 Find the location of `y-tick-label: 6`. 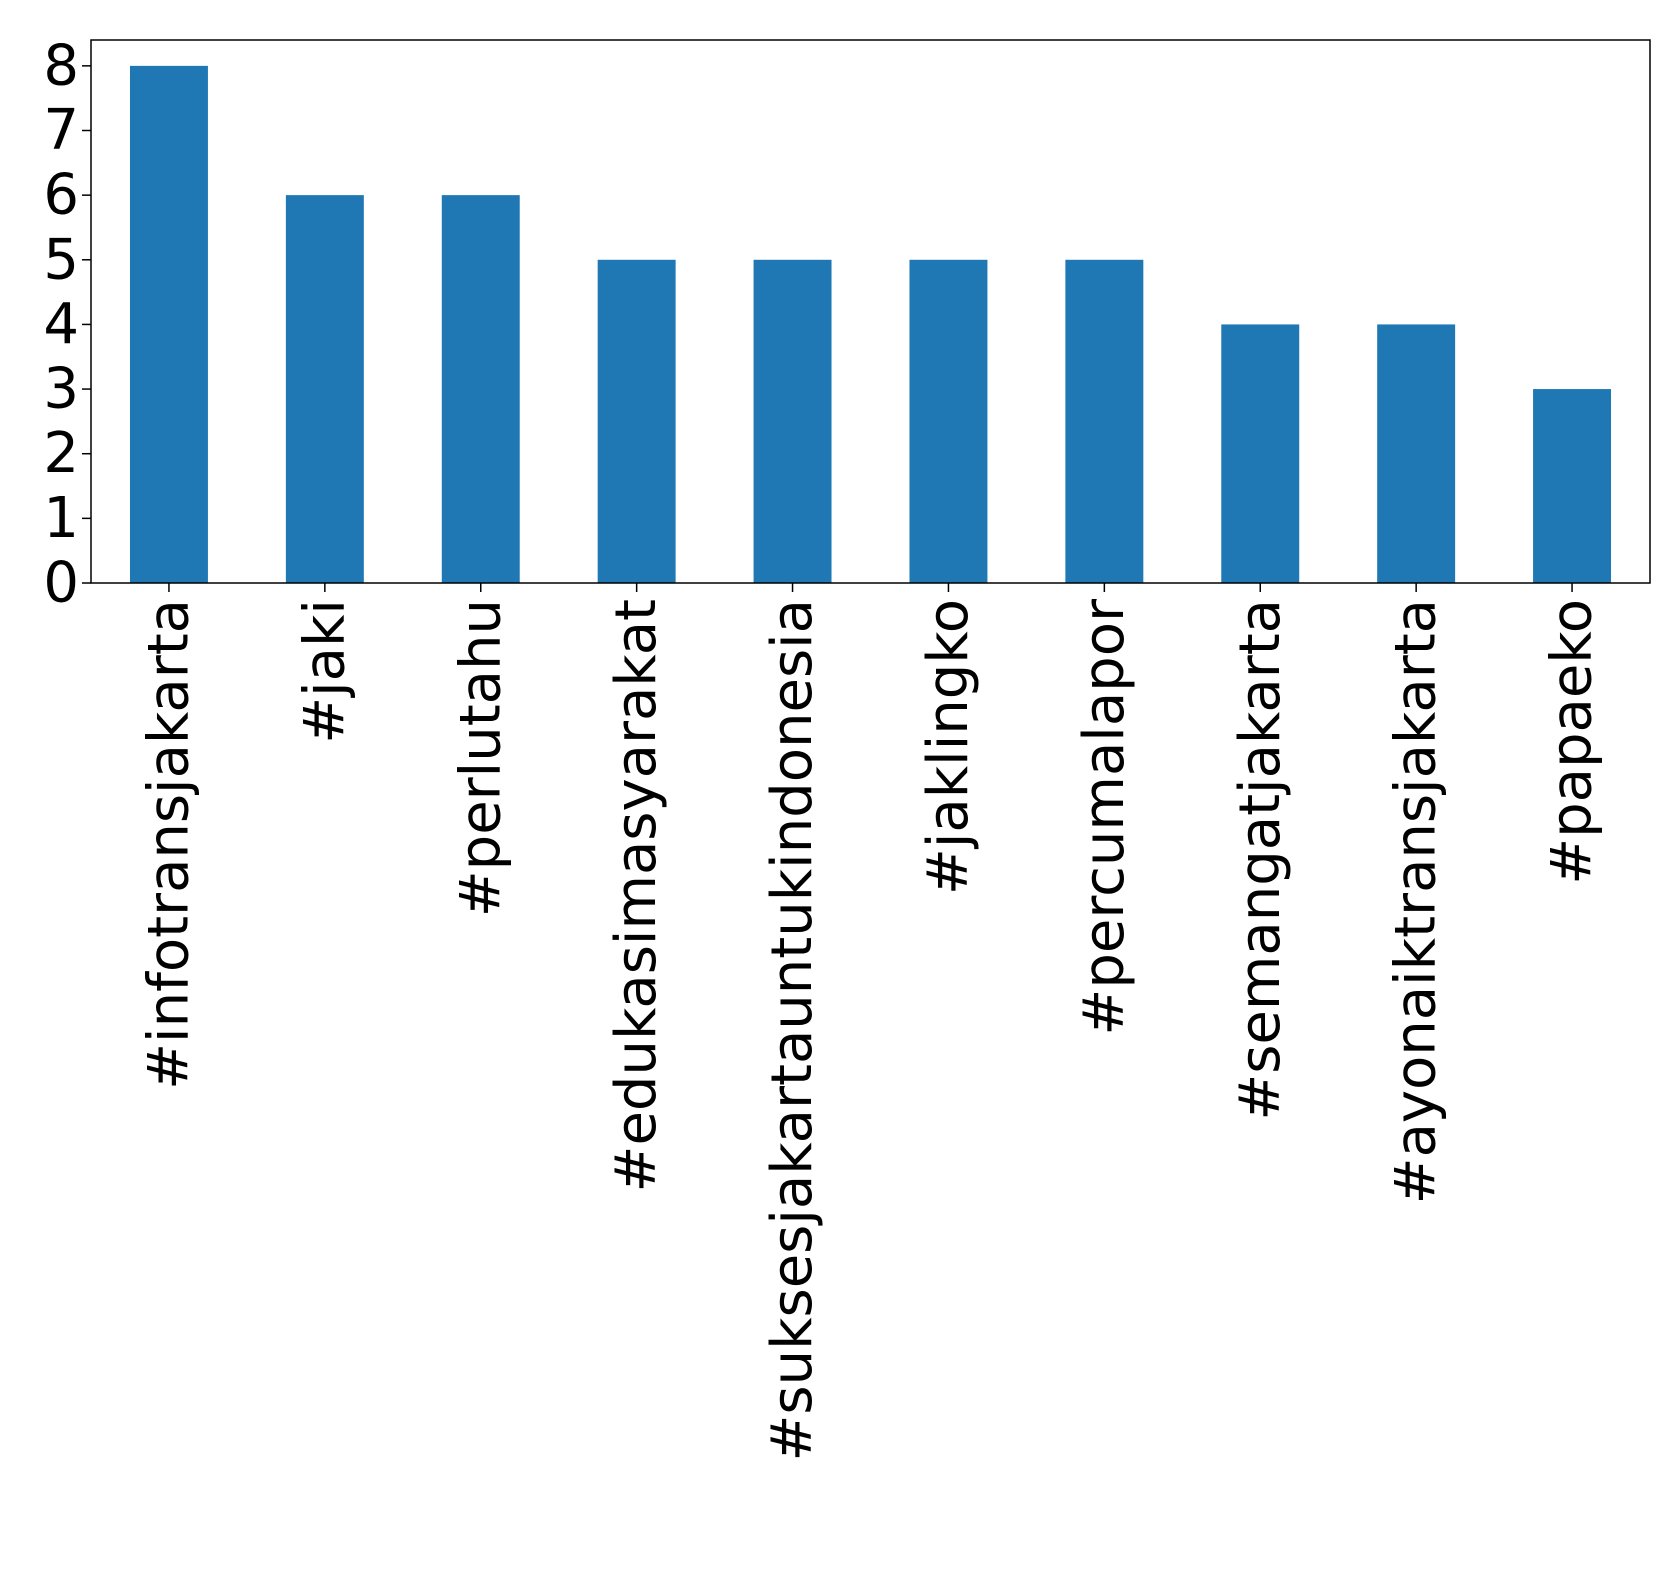

y-tick-label: 6 is located at coordinates (61, 195).